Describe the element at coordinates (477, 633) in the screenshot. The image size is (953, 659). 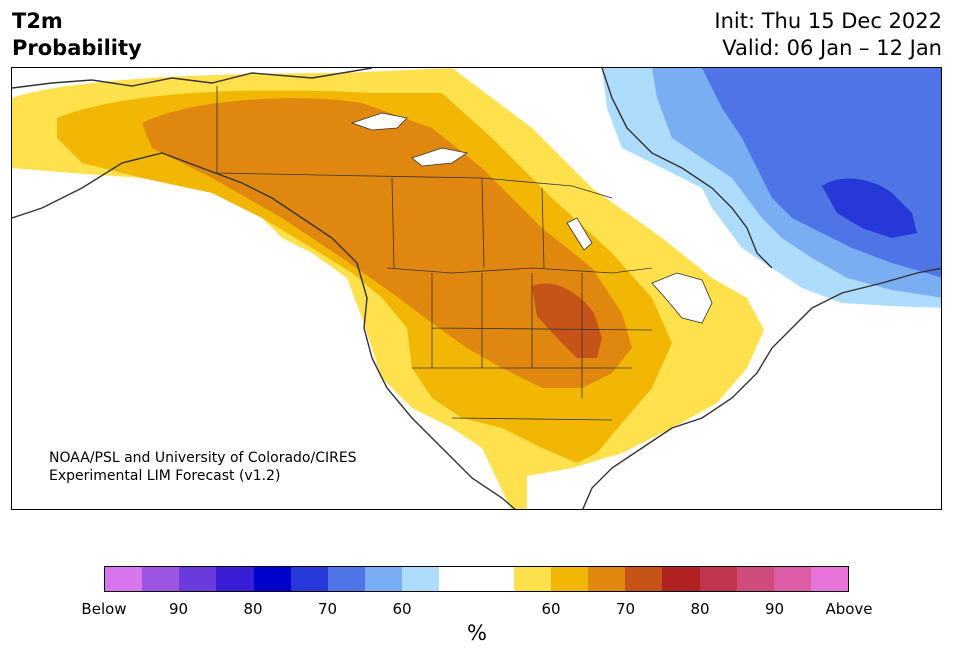
I see `colorbar-unit: %` at that location.